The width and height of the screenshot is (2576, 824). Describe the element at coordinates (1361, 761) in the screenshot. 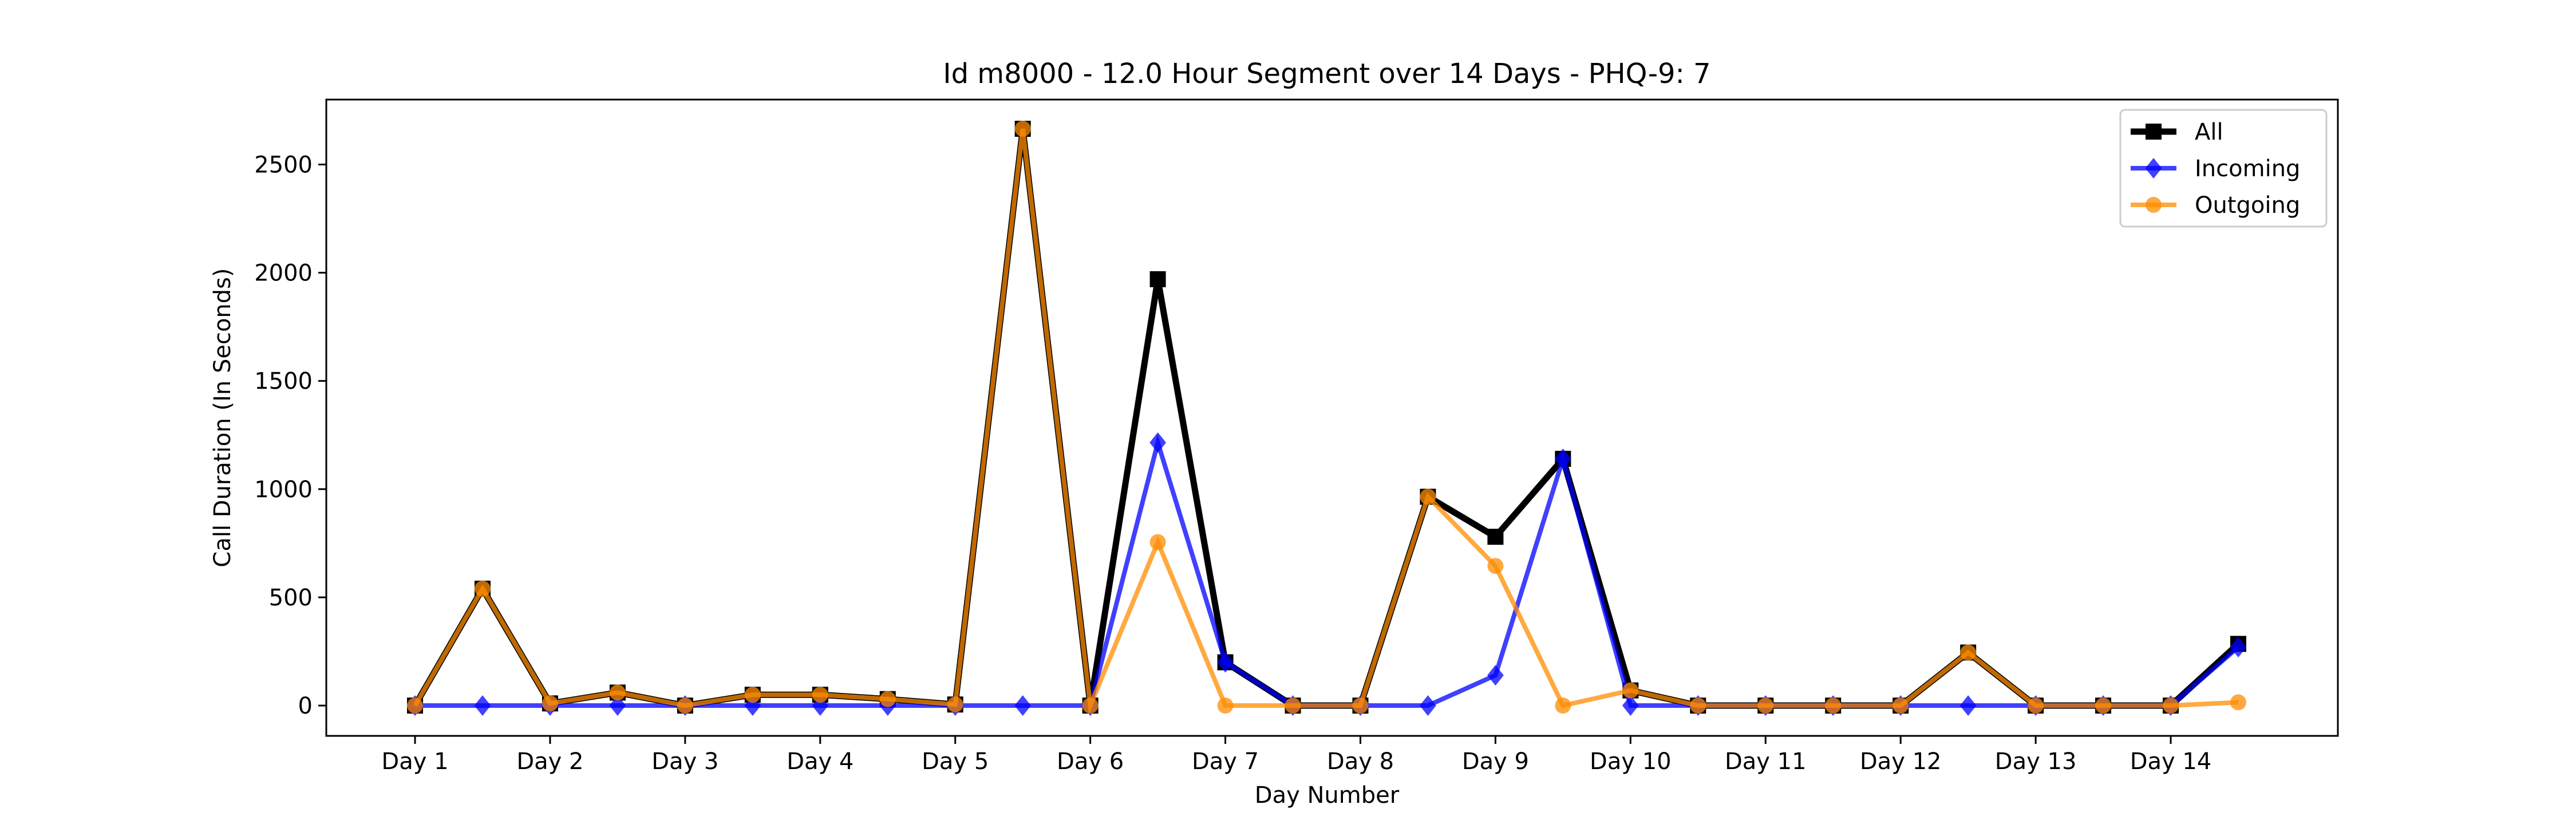

I see `x-tick-label: Day 8` at that location.